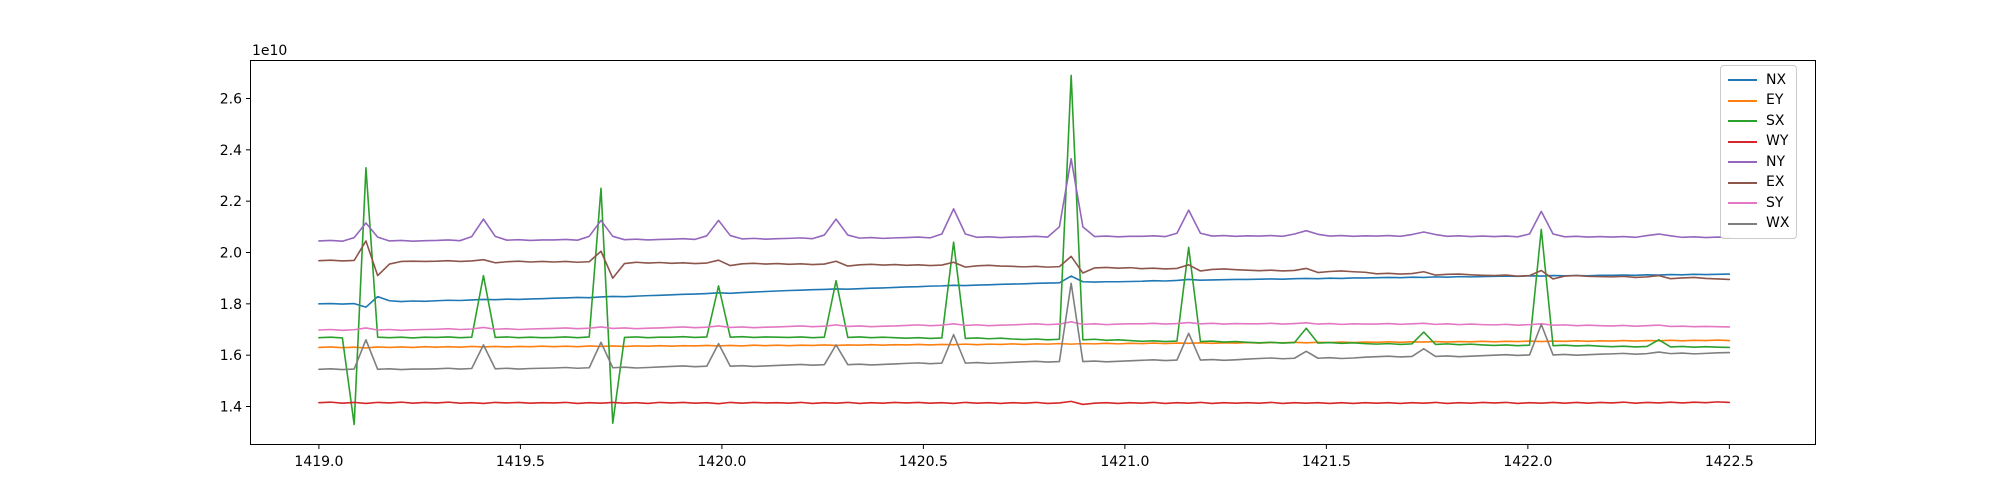  I want to click on legend-entry: NY, so click(1758, 162).